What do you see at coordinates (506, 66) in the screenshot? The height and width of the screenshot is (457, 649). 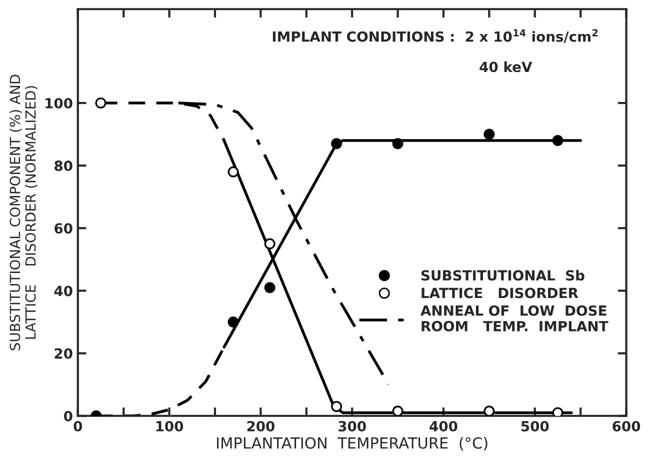 I see `annotation: 40 keV` at bounding box center [506, 66].